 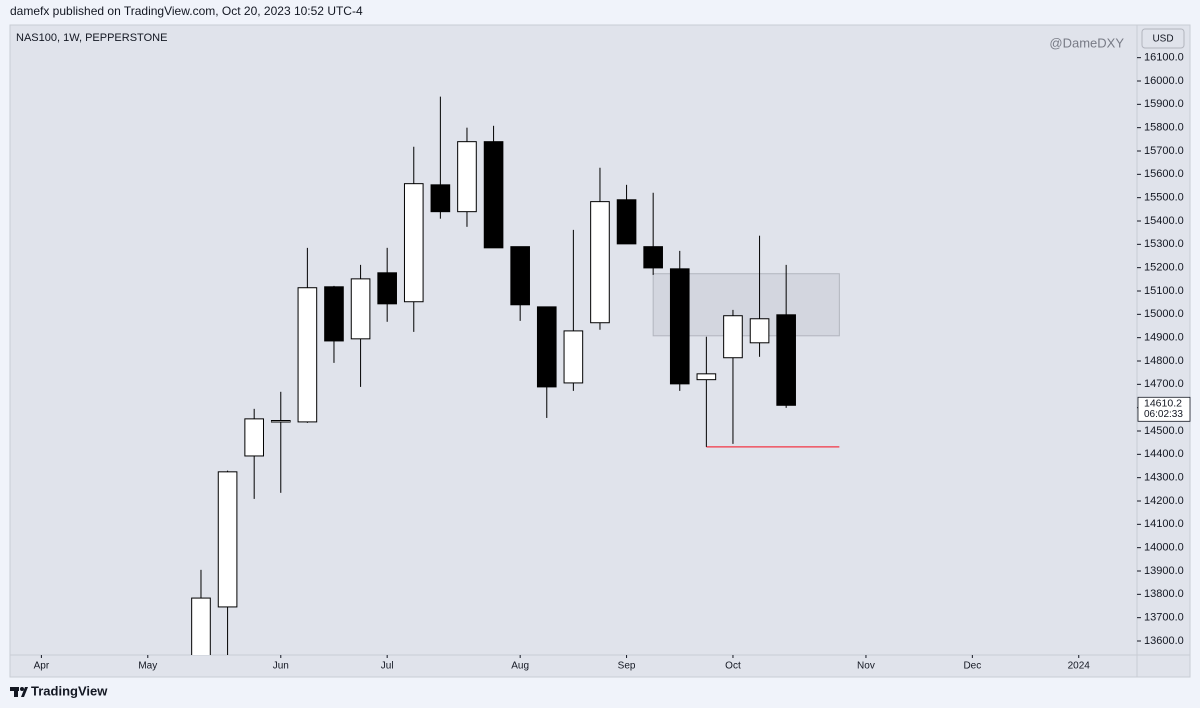 What do you see at coordinates (1164, 454) in the screenshot?
I see `y-tick-label: 14400.0` at bounding box center [1164, 454].